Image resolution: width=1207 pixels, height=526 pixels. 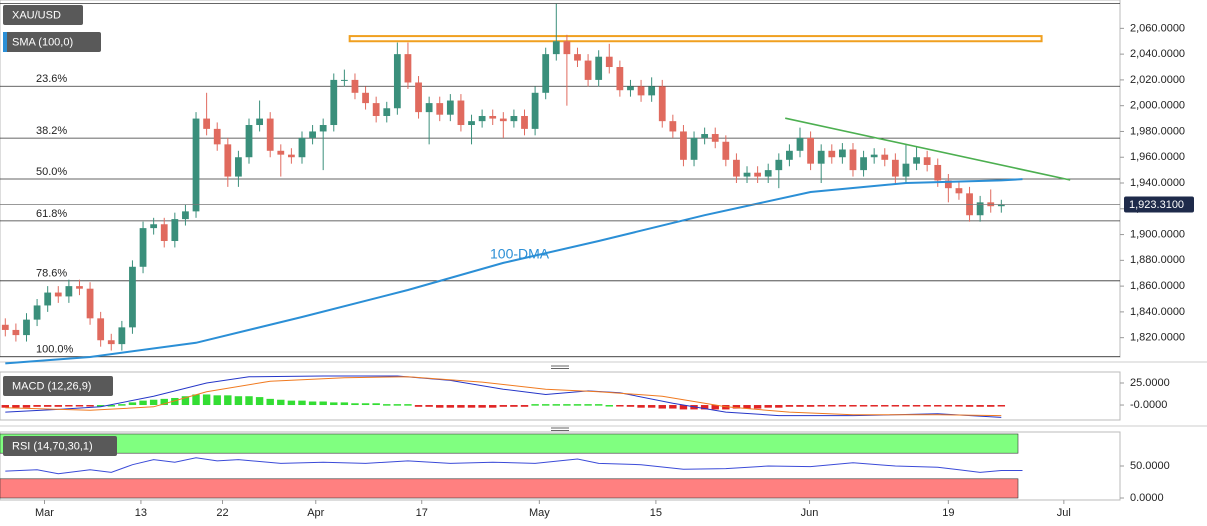 I want to click on y-tick-label: 1,840.0000, so click(x=1157, y=312).